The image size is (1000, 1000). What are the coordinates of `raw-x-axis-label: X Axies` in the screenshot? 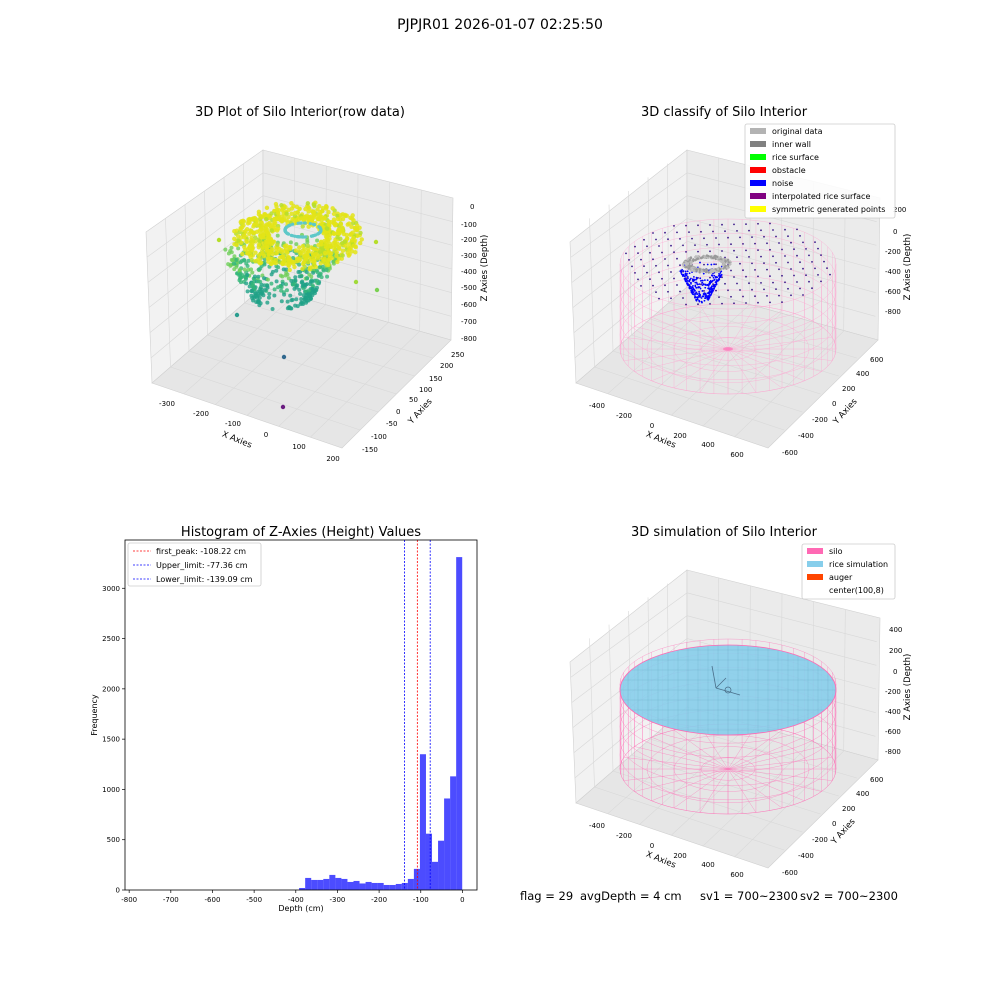 It's located at (236, 440).